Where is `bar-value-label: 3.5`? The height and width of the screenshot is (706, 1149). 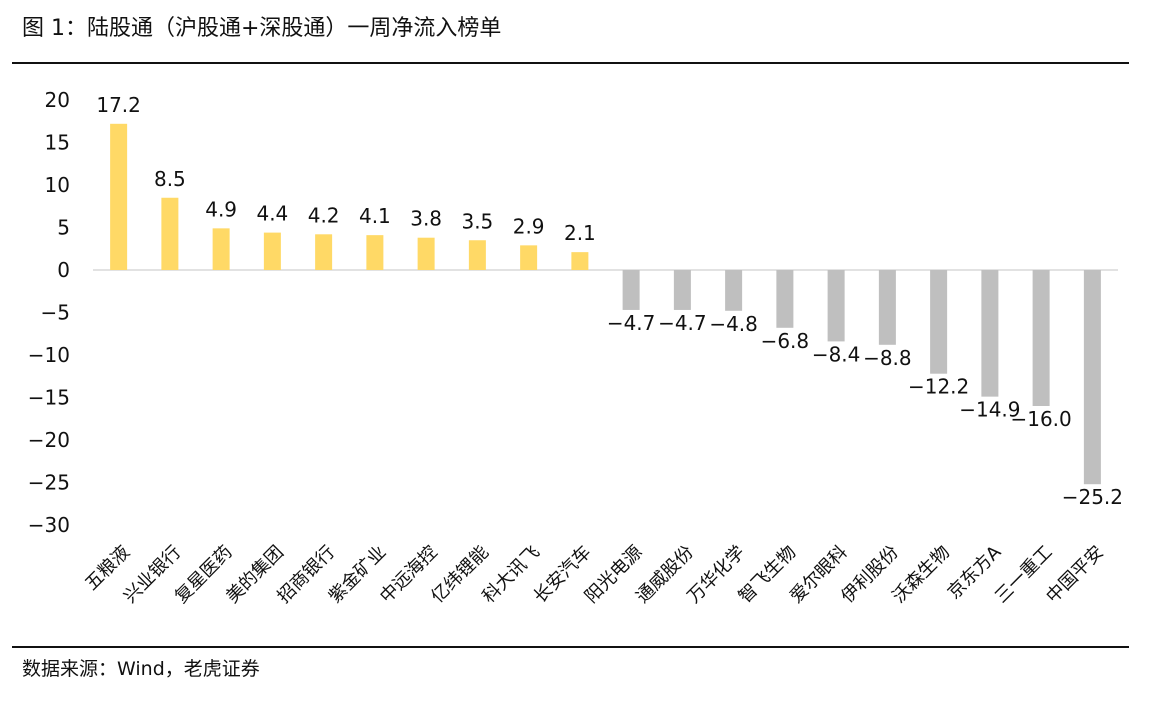
bar-value-label: 3.5 is located at coordinates (477, 221).